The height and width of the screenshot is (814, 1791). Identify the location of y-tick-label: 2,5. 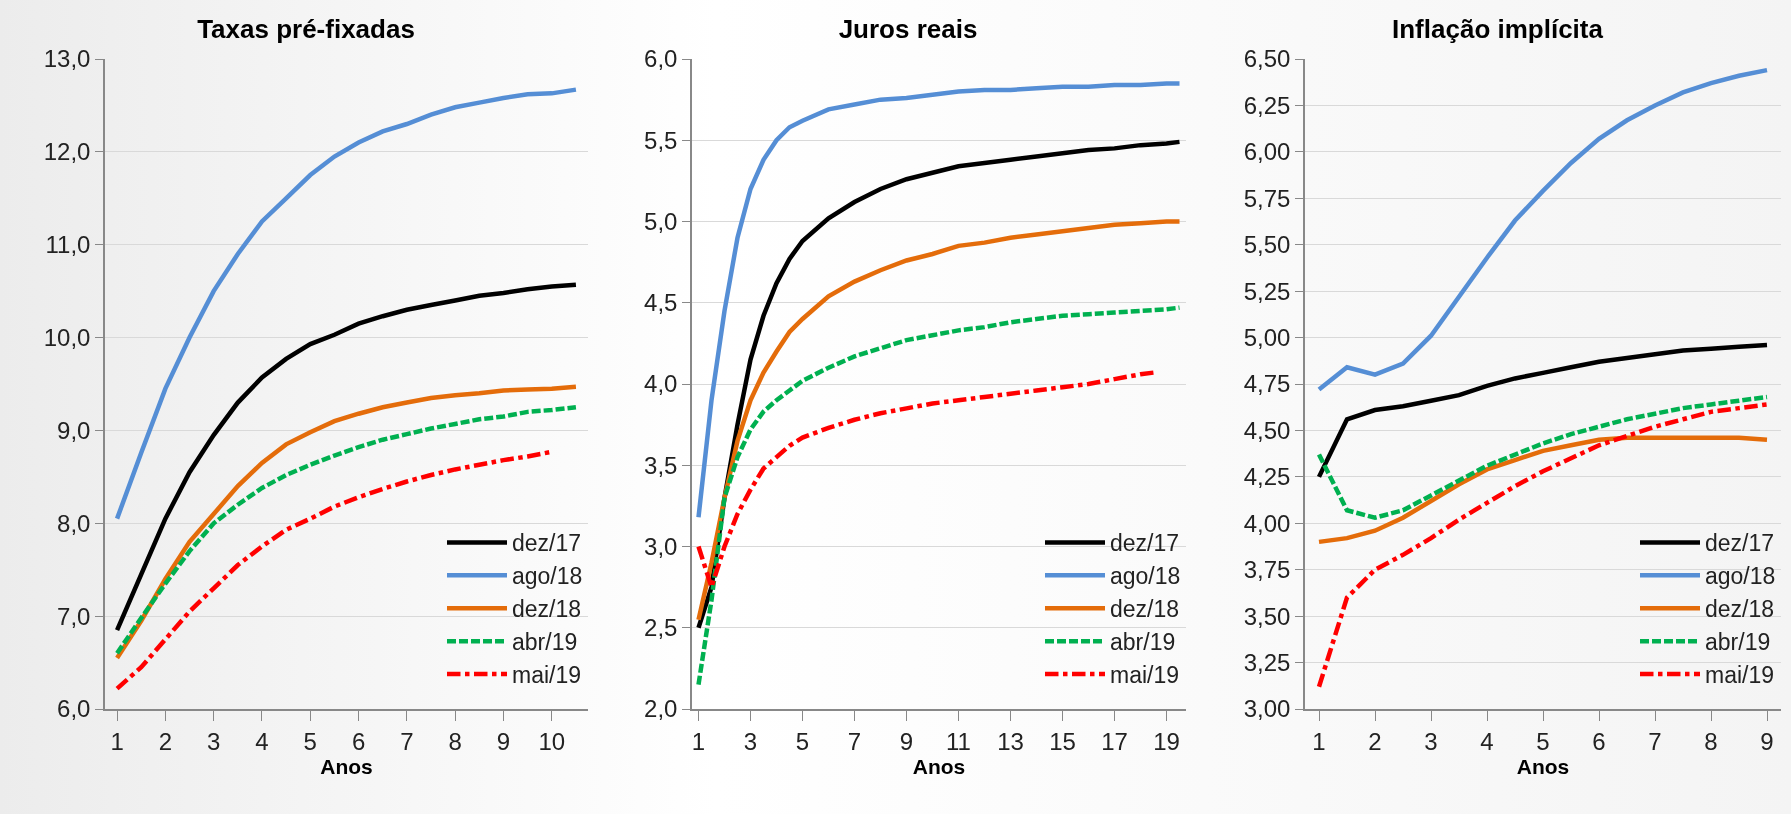
(661, 628).